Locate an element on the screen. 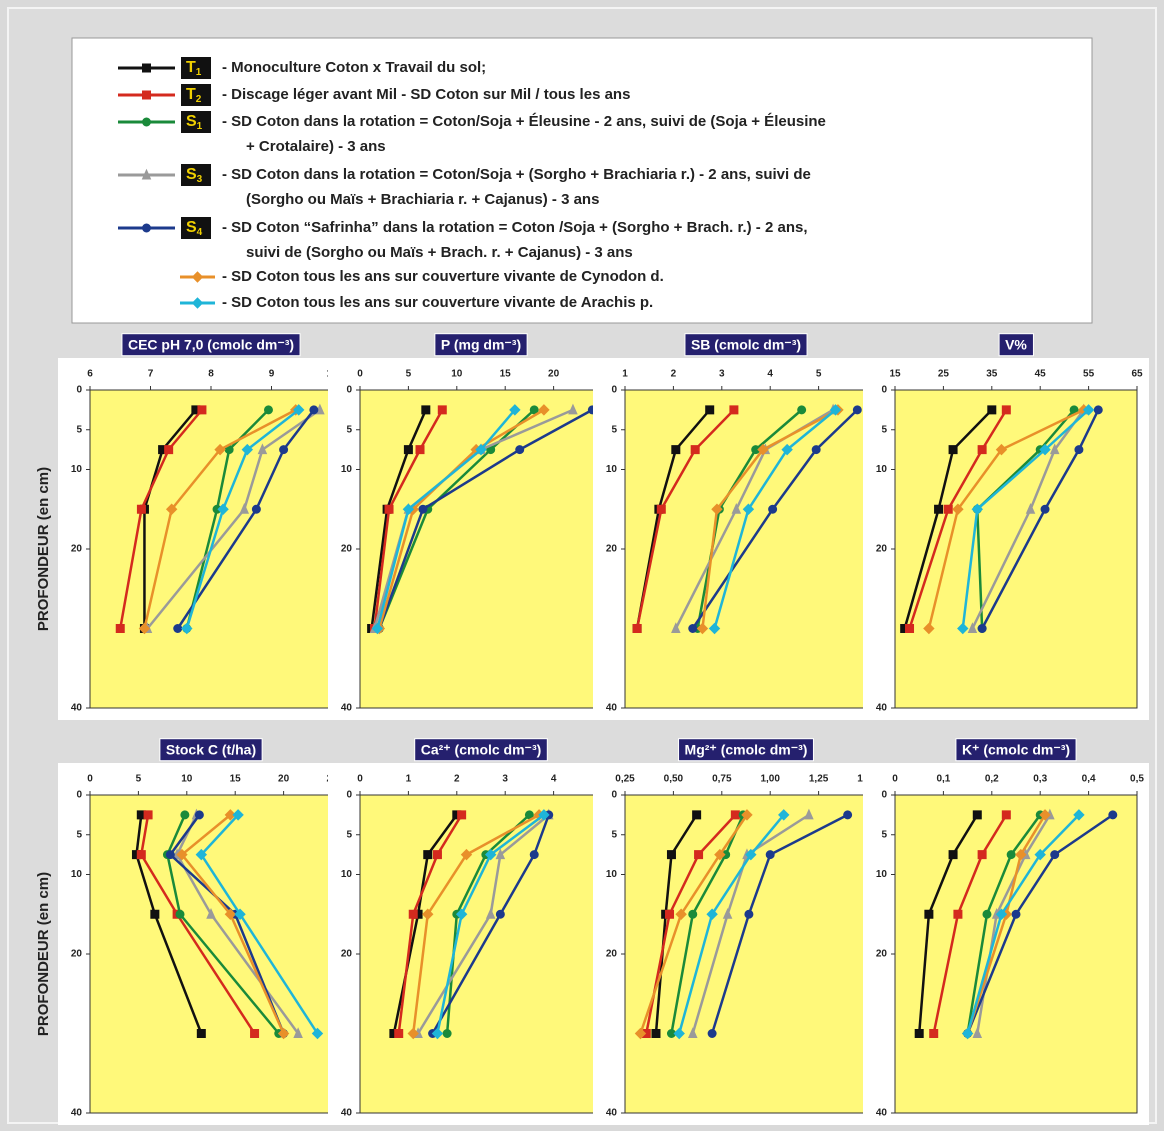  plot-area is located at coordinates (481, 954).